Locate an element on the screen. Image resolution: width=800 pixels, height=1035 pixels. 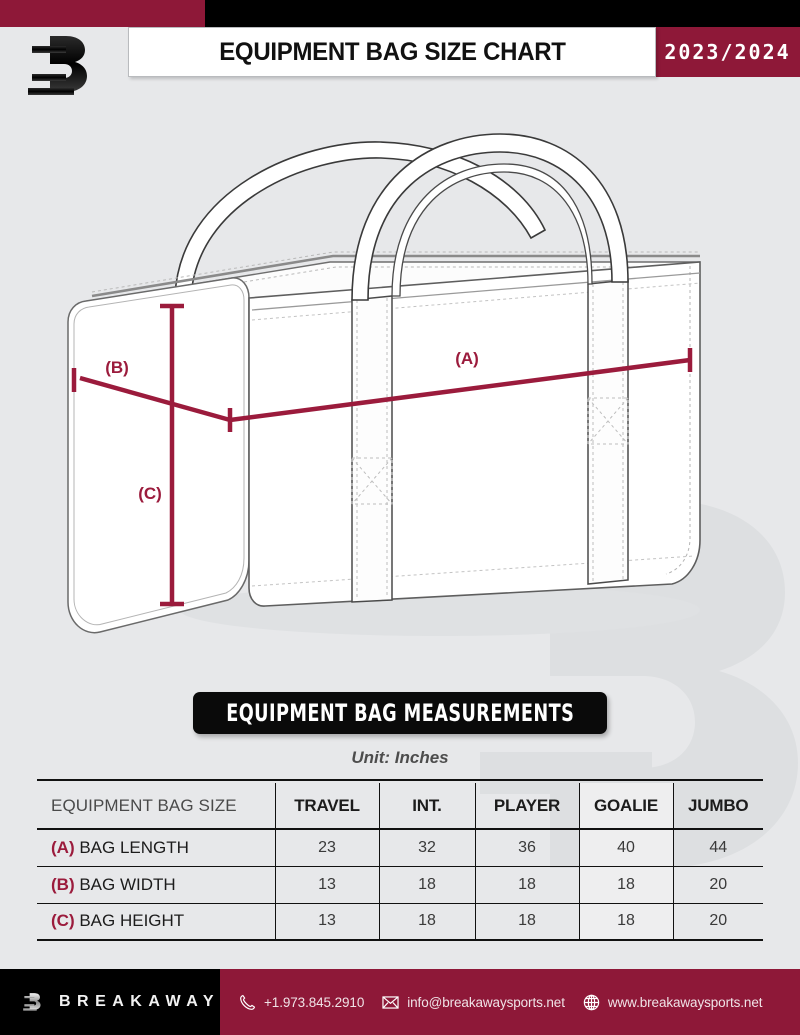
bag-front-handle is located at coordinates (490, 217).